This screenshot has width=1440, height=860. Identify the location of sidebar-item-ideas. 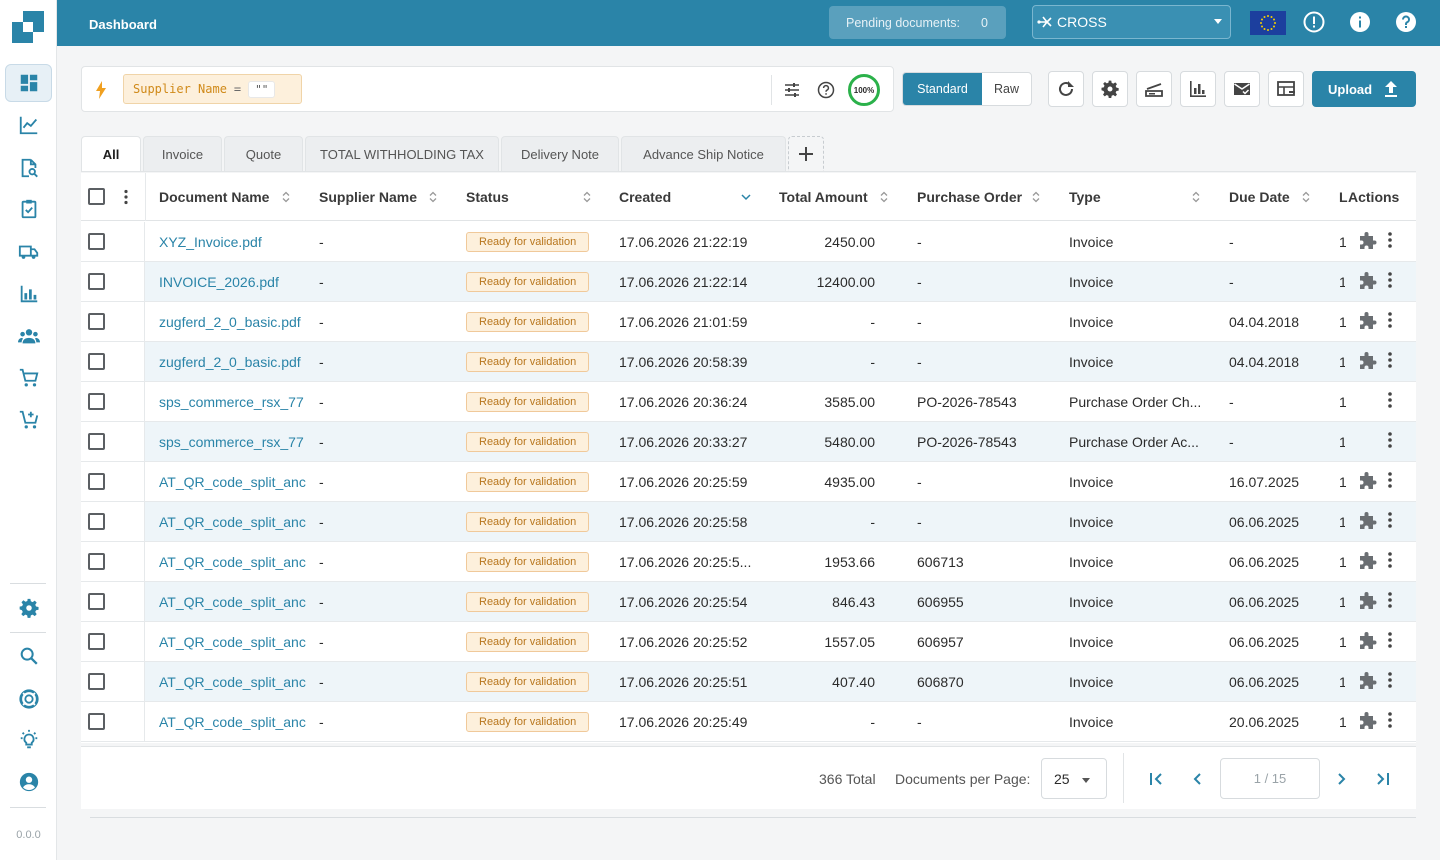
(28, 740).